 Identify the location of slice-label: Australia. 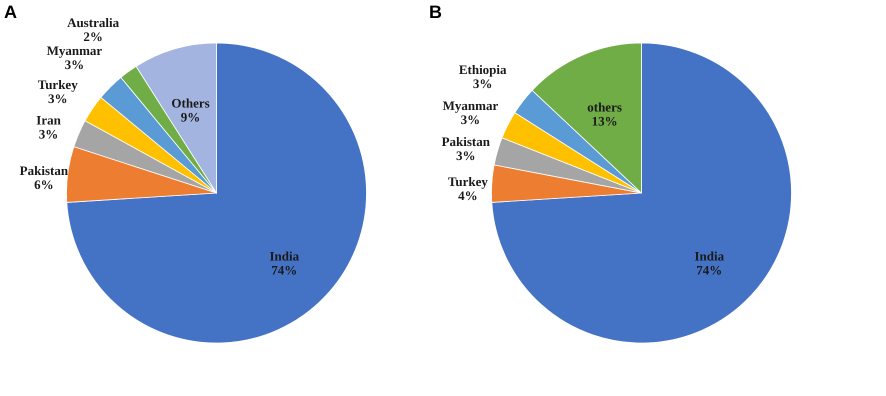
(93, 22).